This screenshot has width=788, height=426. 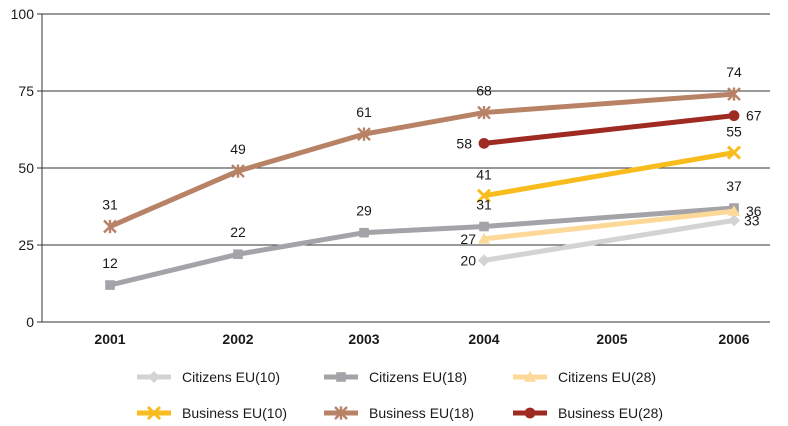 What do you see at coordinates (607, 377) in the screenshot?
I see `legend-label: Citizens EU(28)` at bounding box center [607, 377].